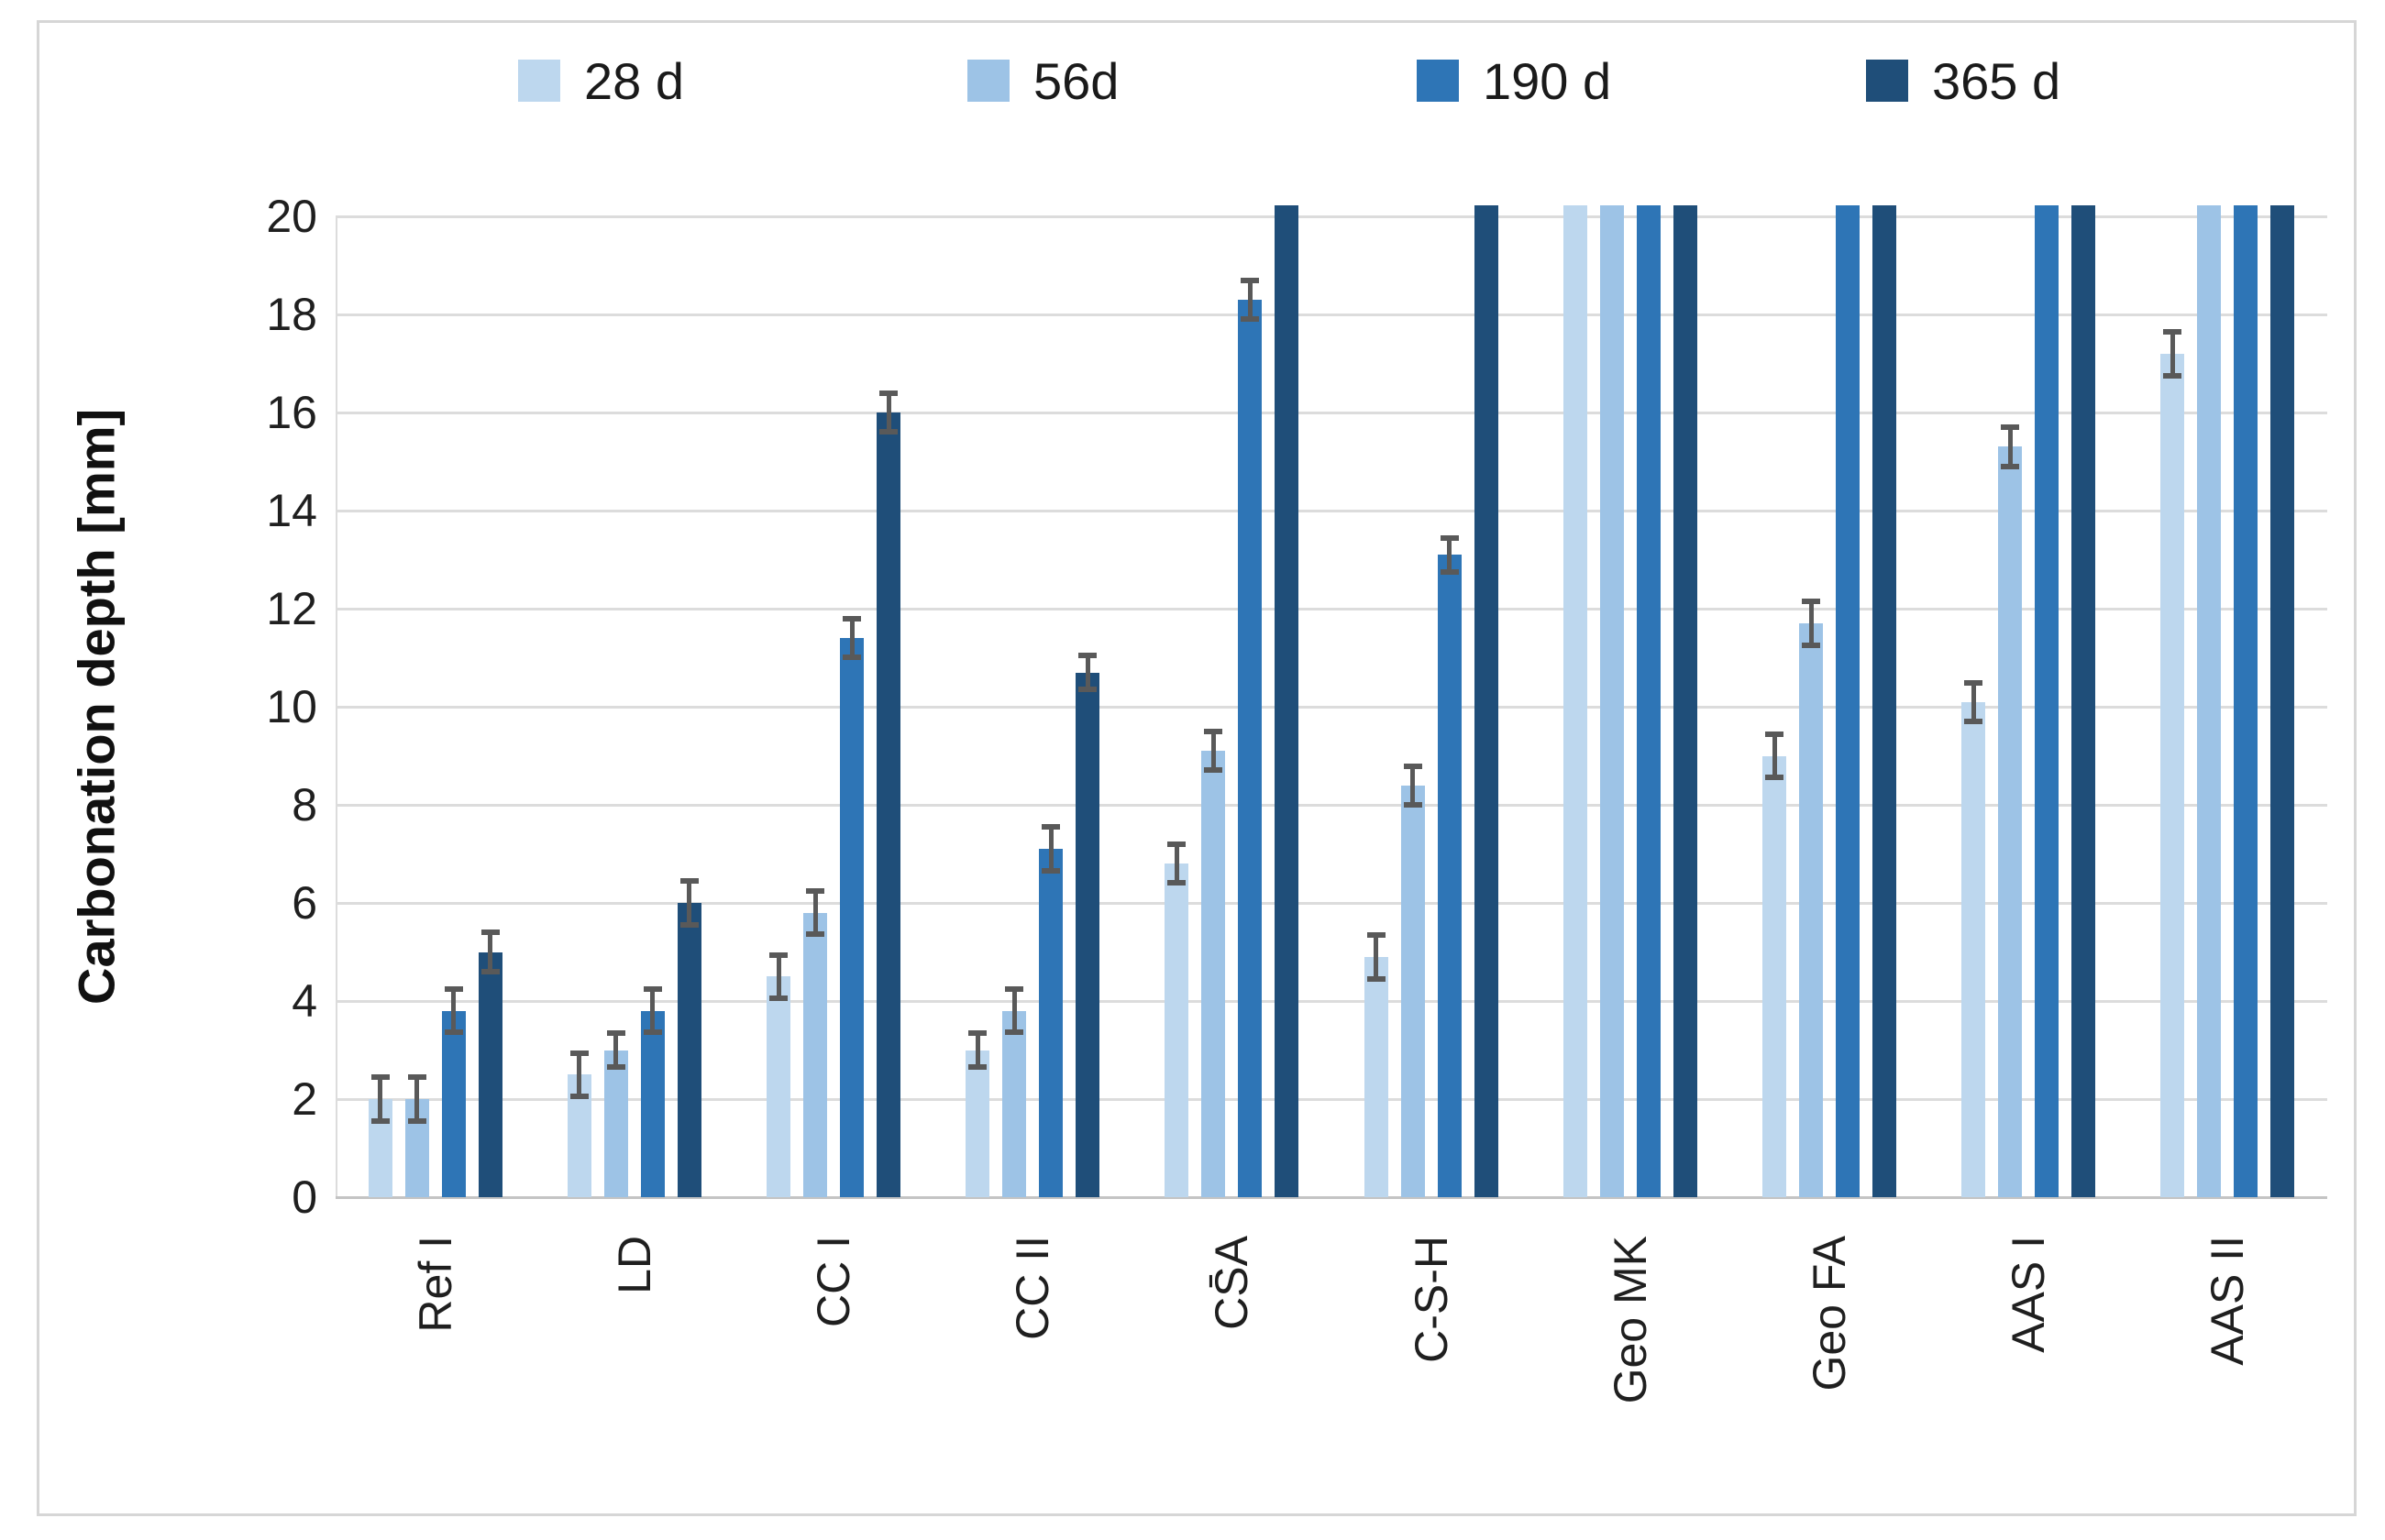 The width and height of the screenshot is (2385, 1540). I want to click on legend-item: 28 d, so click(601, 80).